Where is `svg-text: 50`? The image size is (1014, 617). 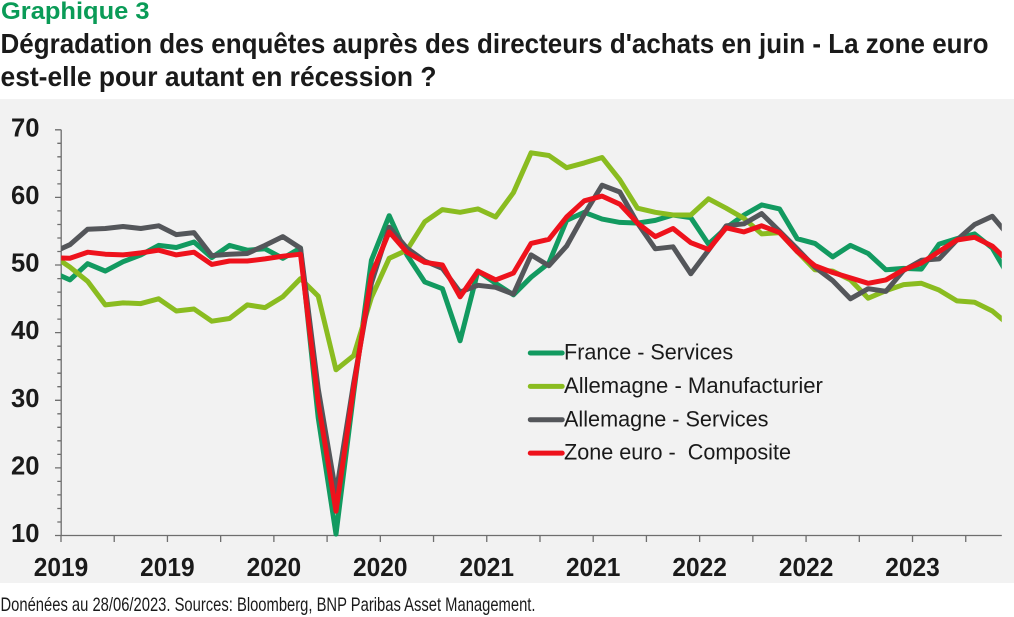 svg-text: 50 is located at coordinates (25, 263).